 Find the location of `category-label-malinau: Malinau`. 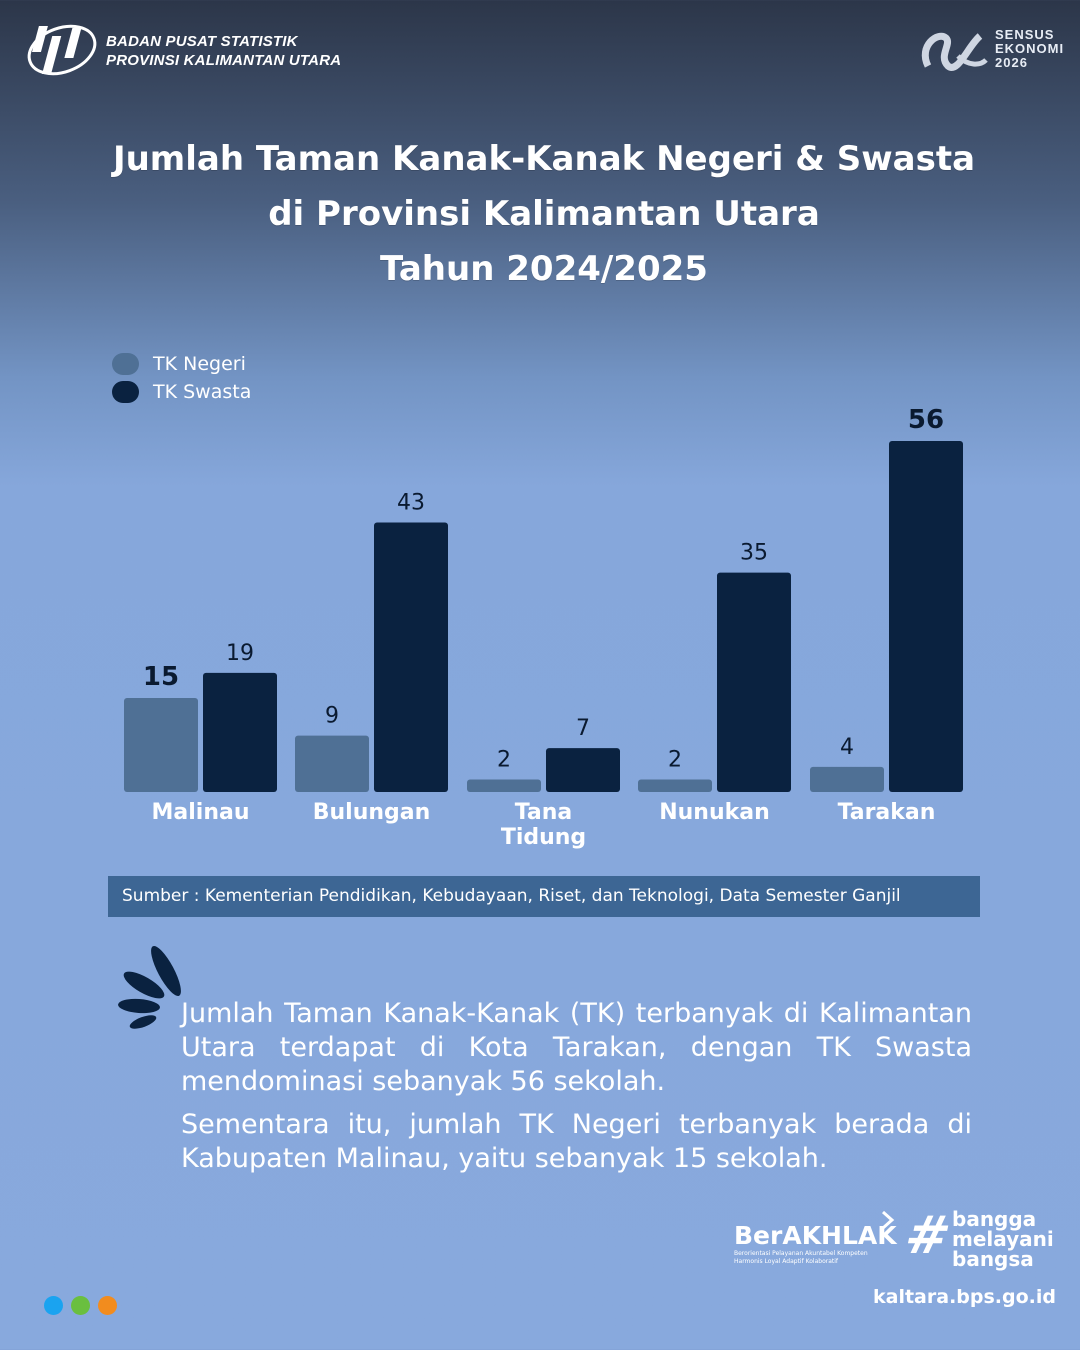

category-label-malinau: Malinau is located at coordinates (201, 812).